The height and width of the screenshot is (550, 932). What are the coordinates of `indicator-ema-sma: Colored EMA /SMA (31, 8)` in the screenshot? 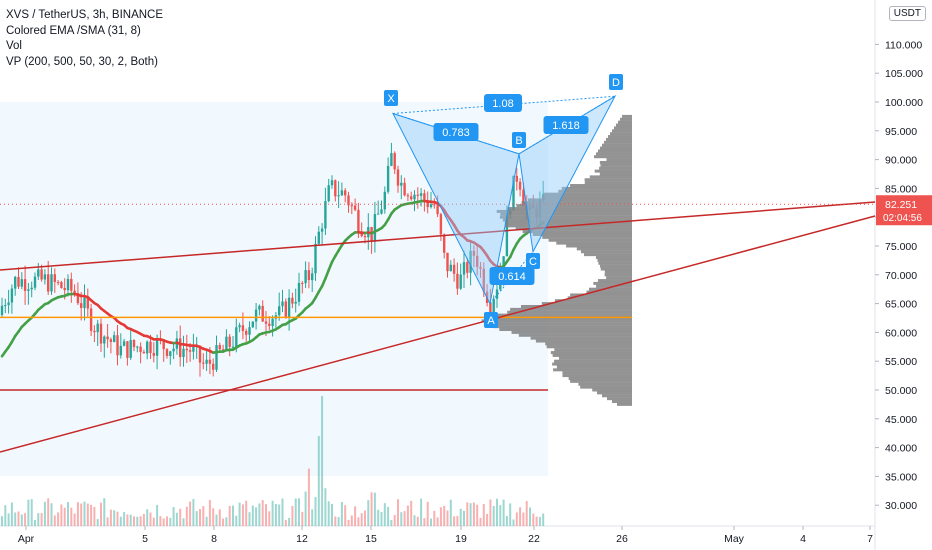 It's located at (73, 30).